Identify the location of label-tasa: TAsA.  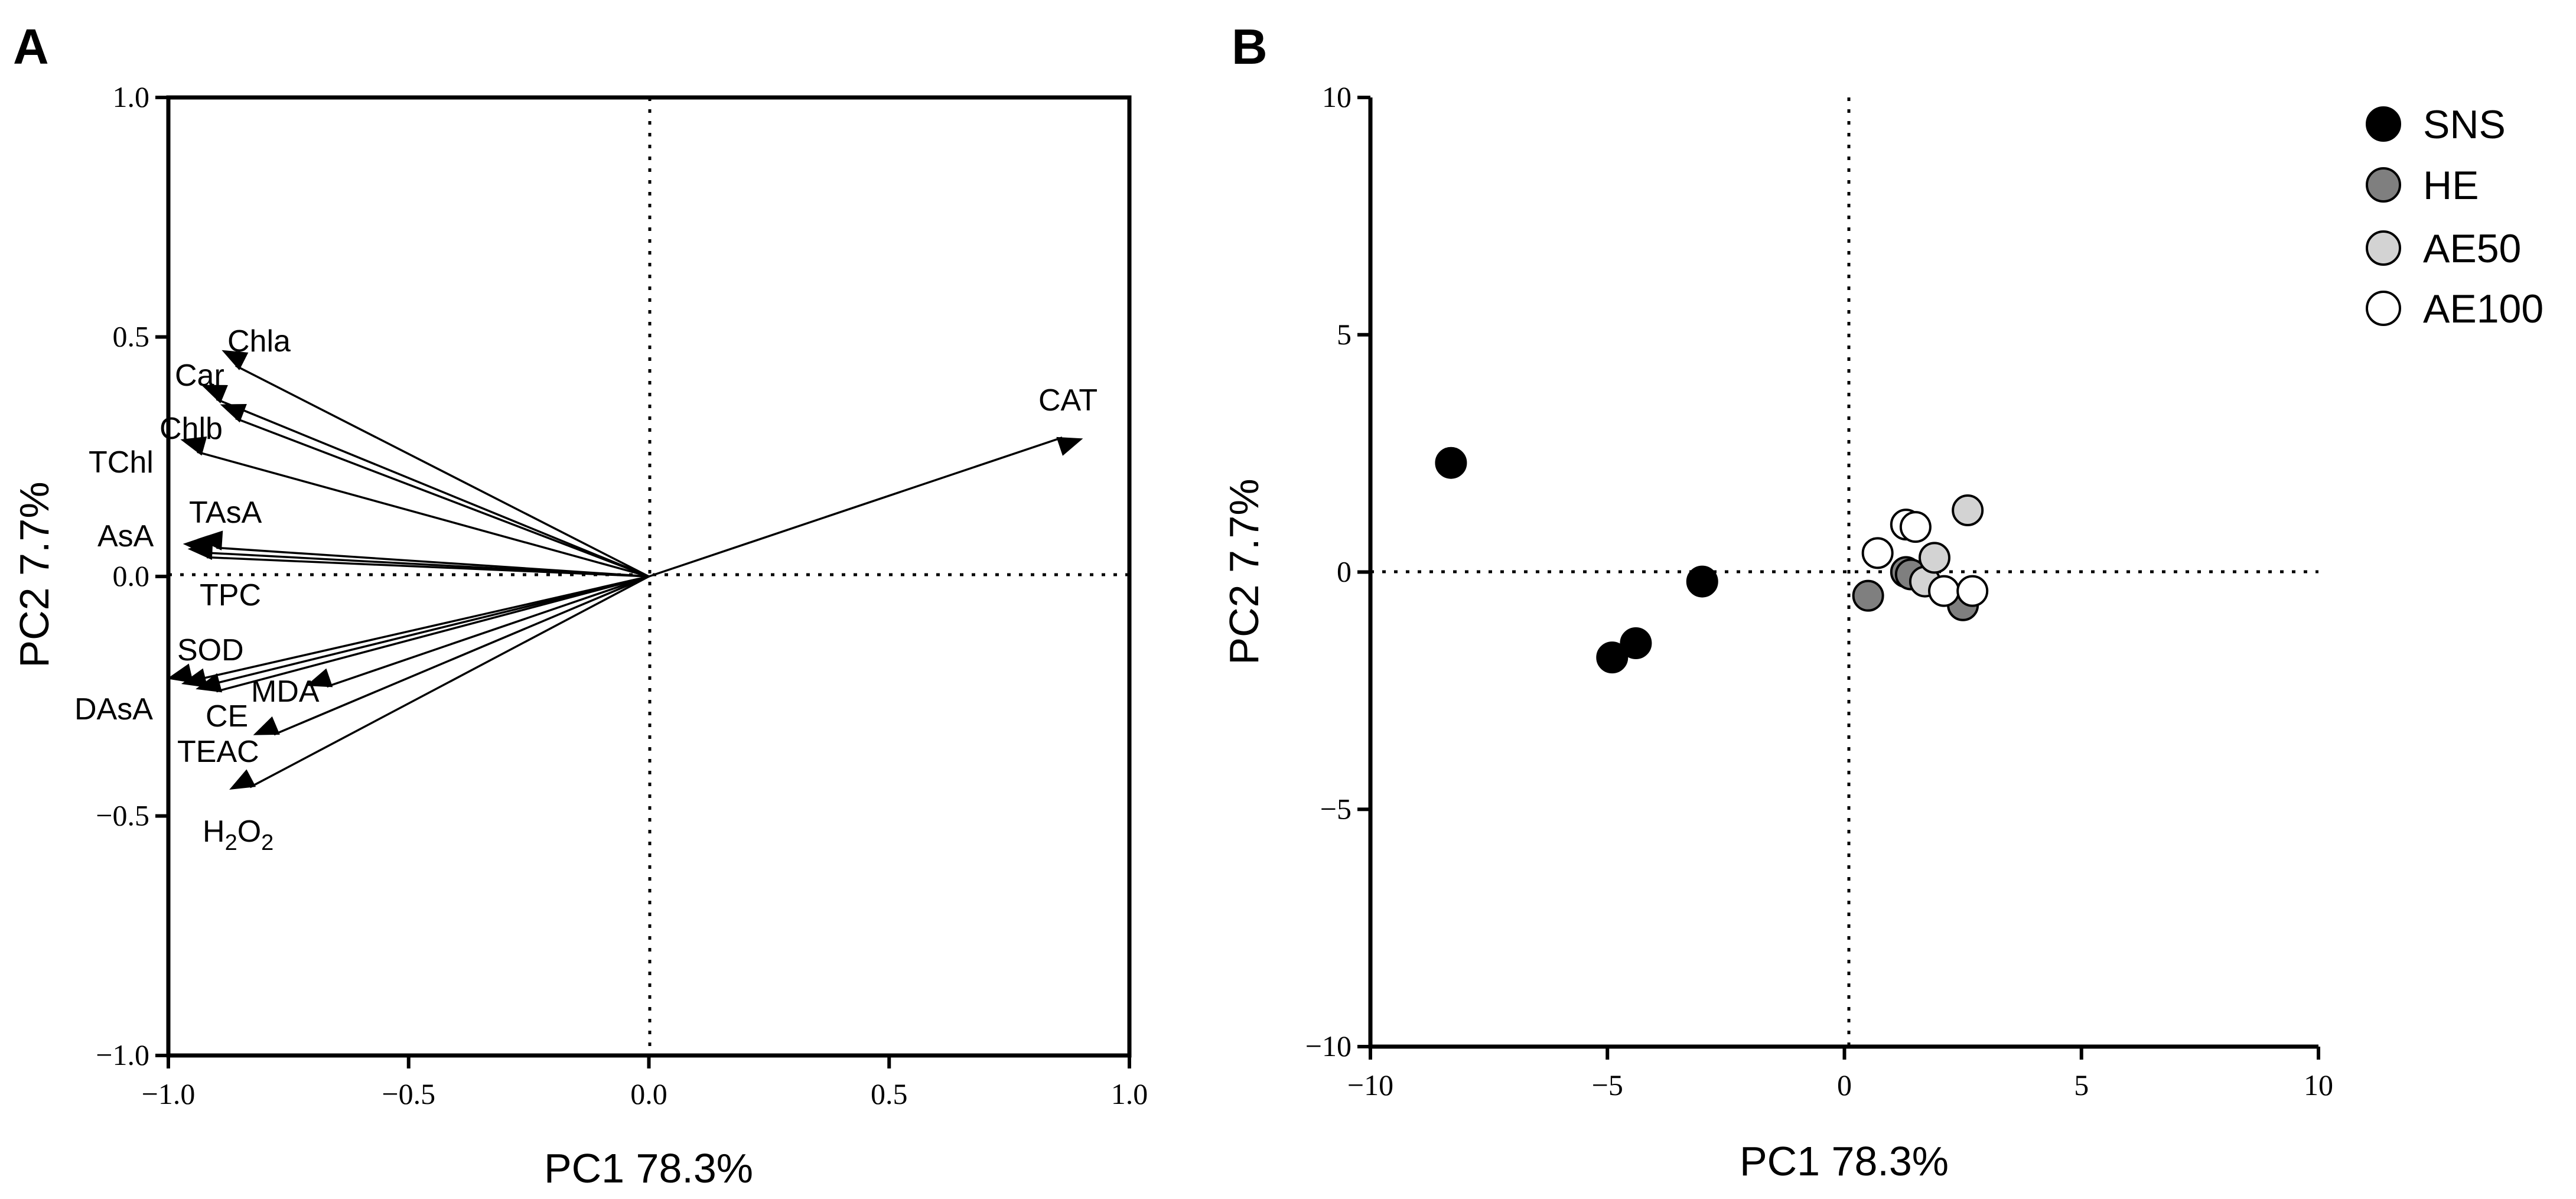
(226, 513).